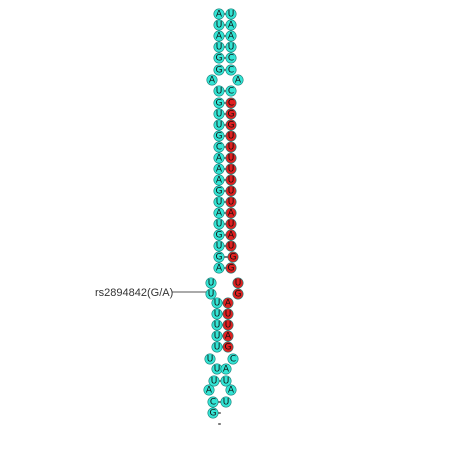  What do you see at coordinates (228, 325) in the screenshot?
I see `nucleotide-3p-29: U` at bounding box center [228, 325].